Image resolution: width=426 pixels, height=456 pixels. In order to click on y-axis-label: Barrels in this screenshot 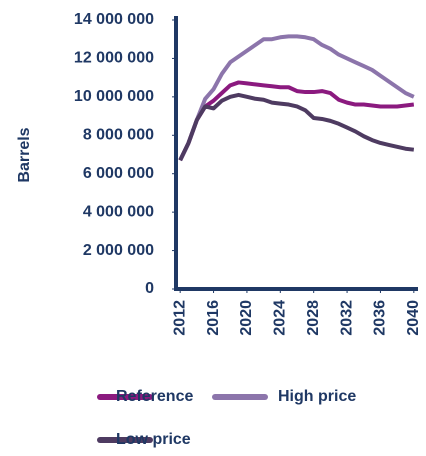, I will do `click(24, 154)`.